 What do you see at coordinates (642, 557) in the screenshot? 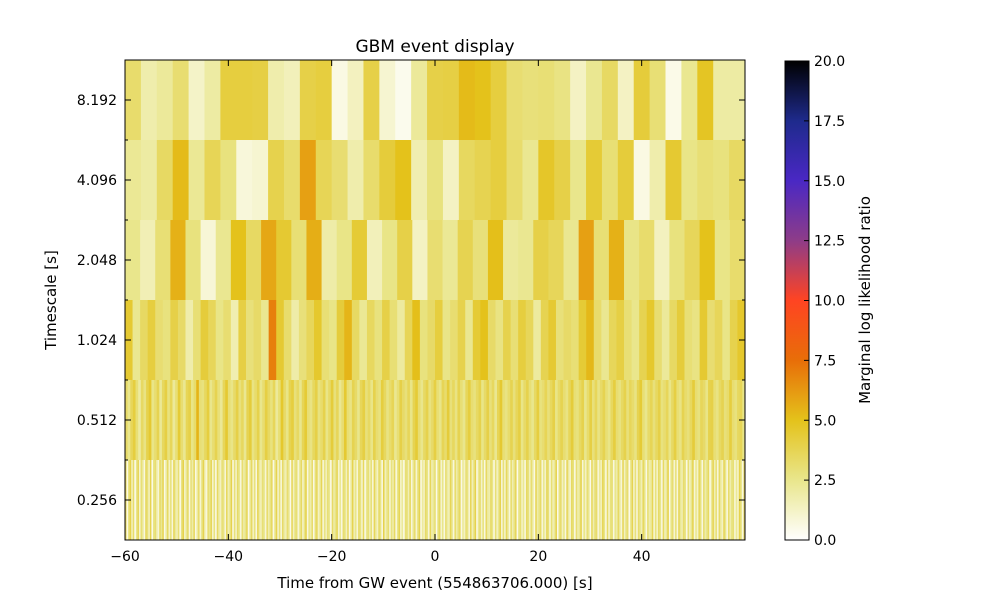
I see `x-tick-label: 40` at bounding box center [642, 557].